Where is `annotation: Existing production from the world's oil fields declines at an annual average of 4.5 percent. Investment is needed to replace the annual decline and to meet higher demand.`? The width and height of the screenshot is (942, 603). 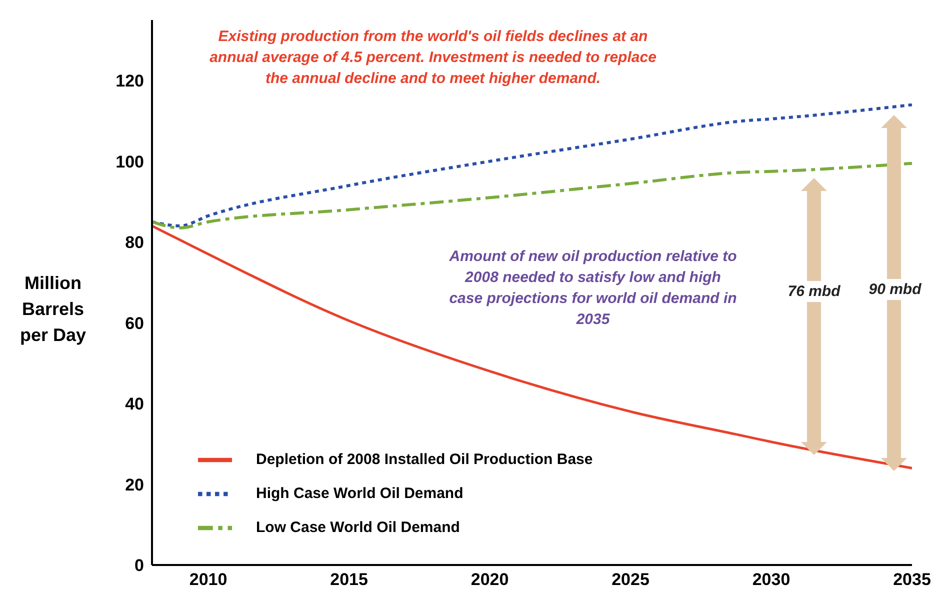 annotation: Existing production from the world's oil fields declines at an annual average of 4.5 percent. Investment is needed to replace the annual decline and to meet higher demand. is located at coordinates (433, 58).